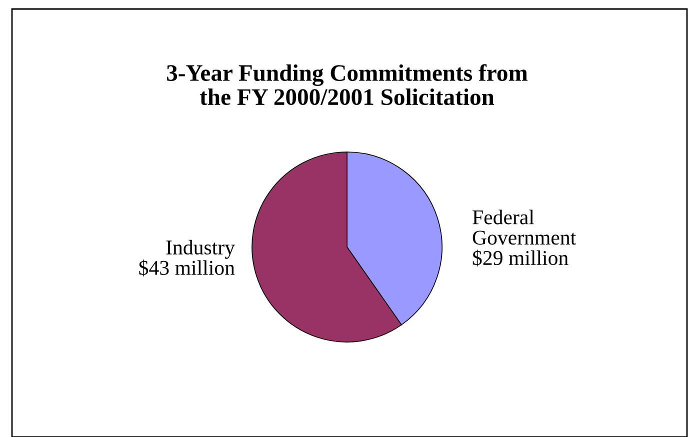 Image resolution: width=690 pixels, height=437 pixels. What do you see at coordinates (520, 258) in the screenshot?
I see `data-label: $29 million` at bounding box center [520, 258].